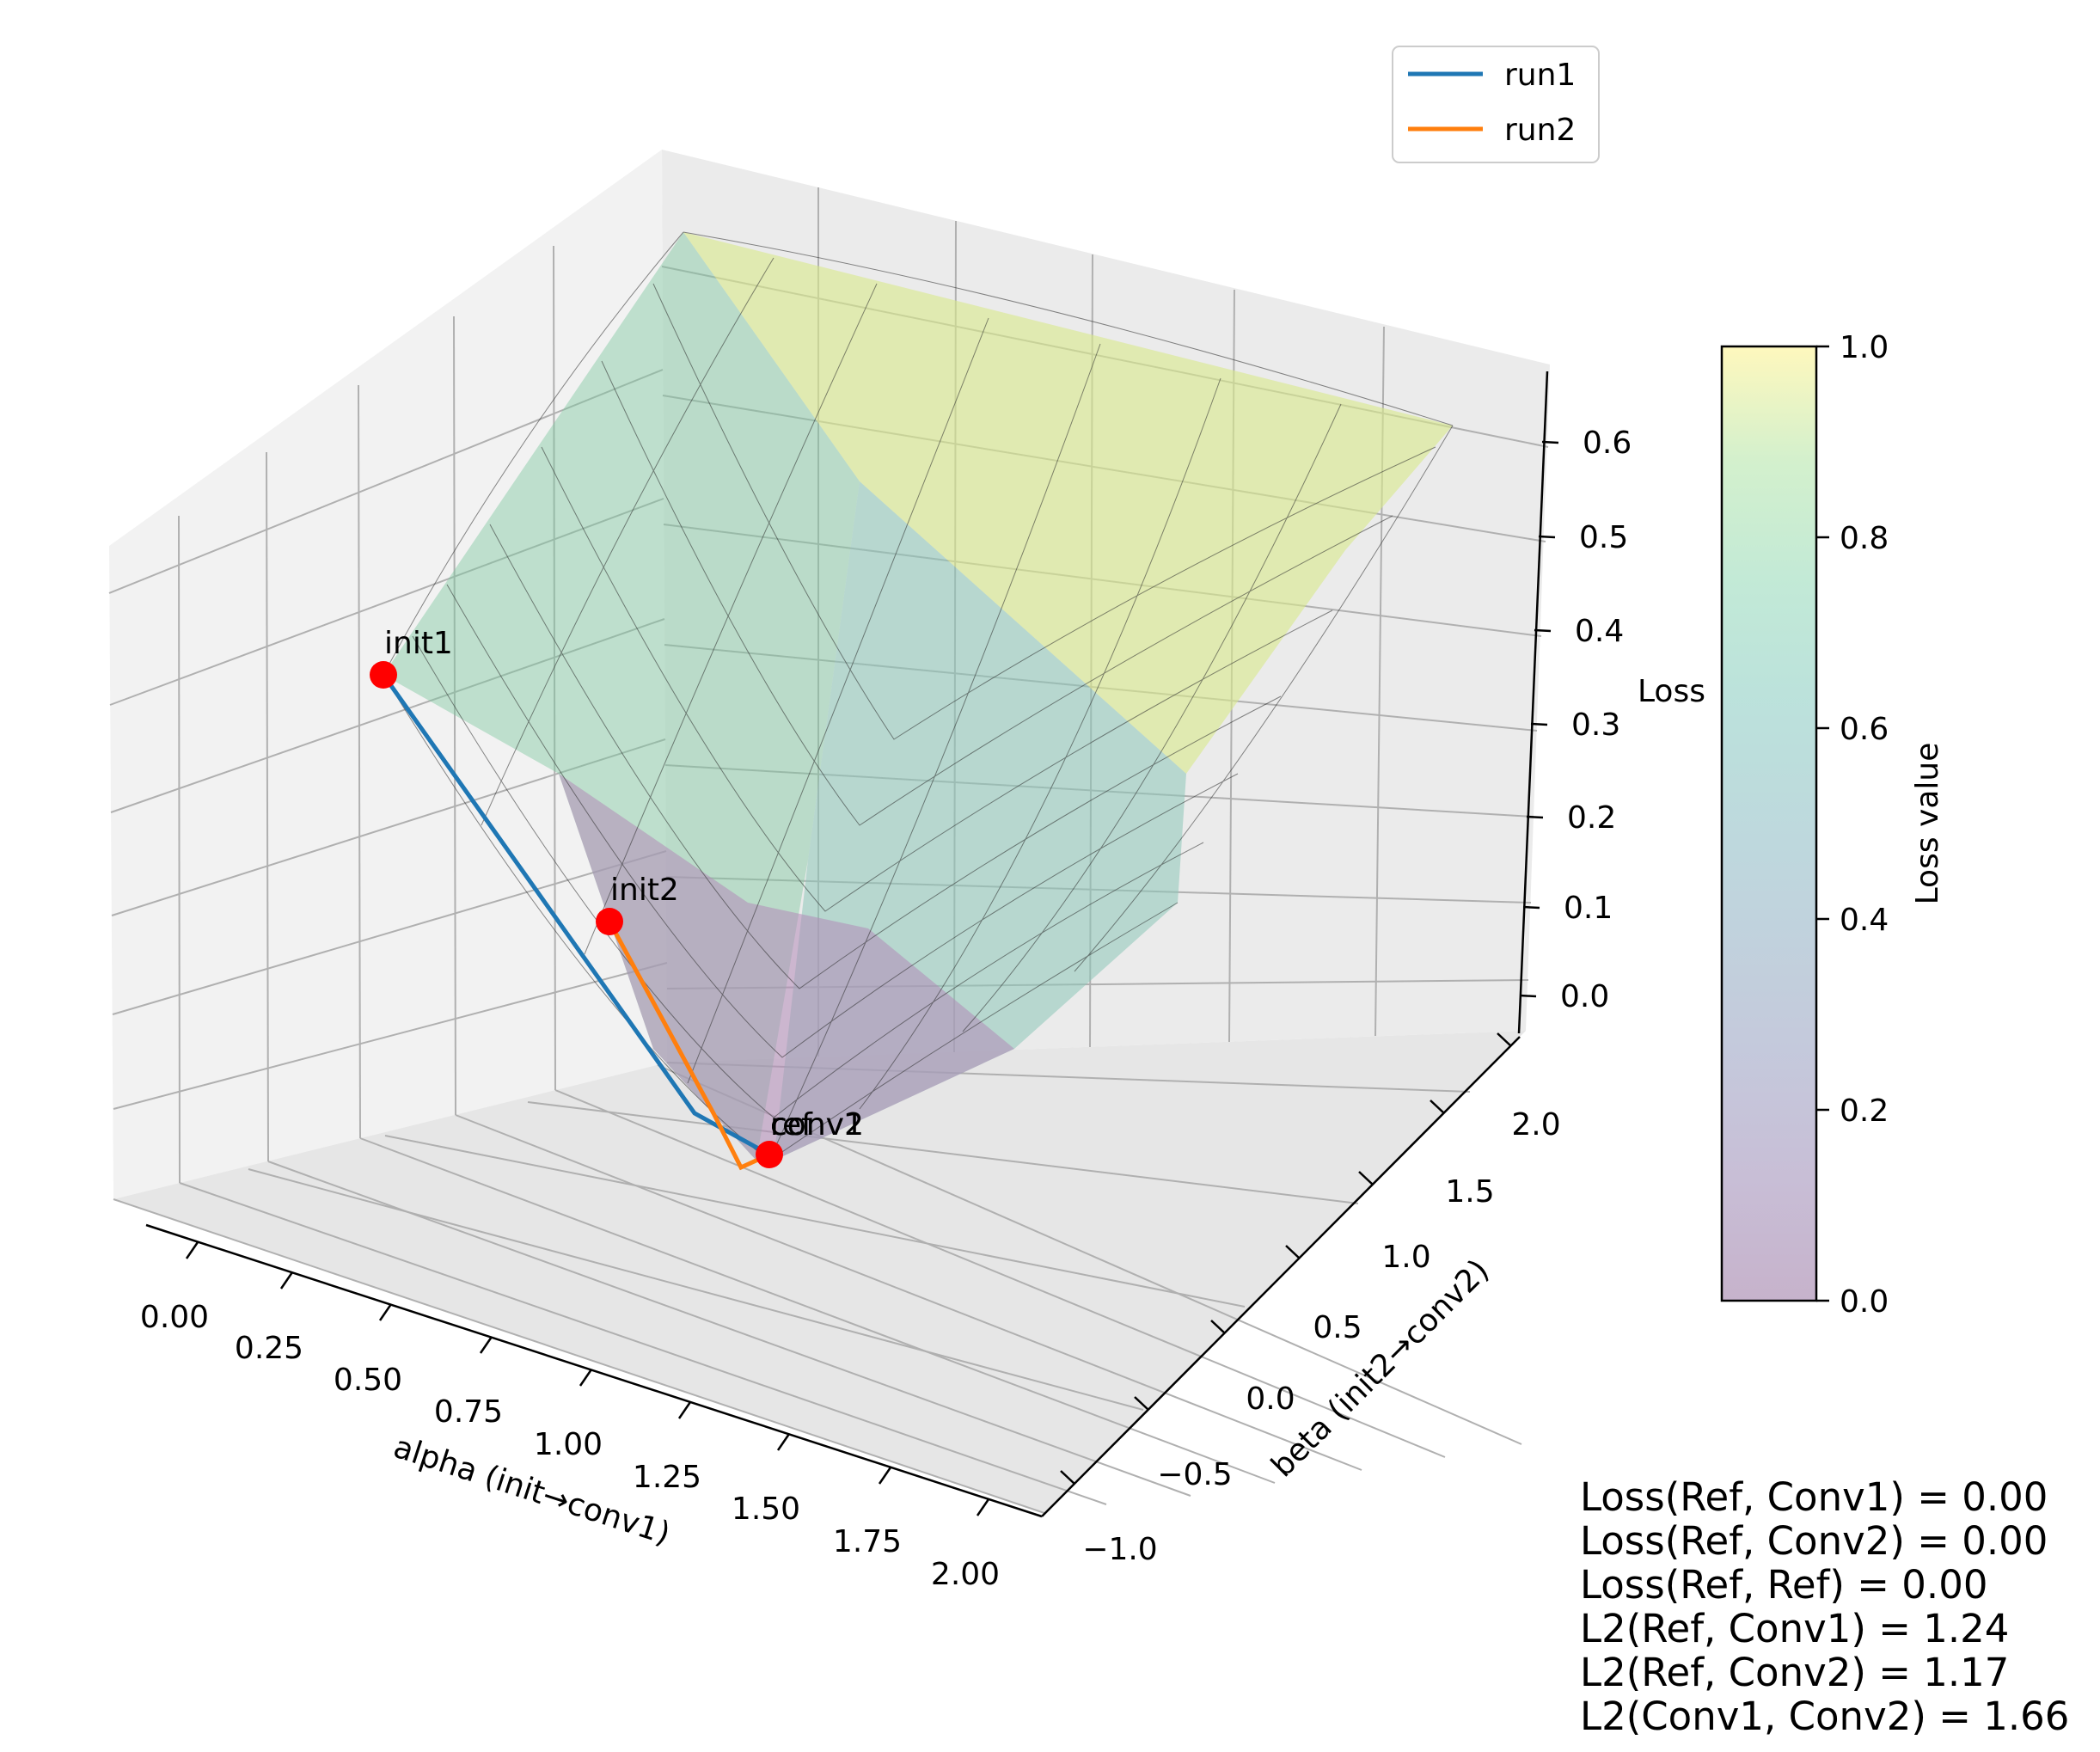  Describe the element at coordinates (867, 1541) in the screenshot. I see `x-tick-7: 1.75` at that location.